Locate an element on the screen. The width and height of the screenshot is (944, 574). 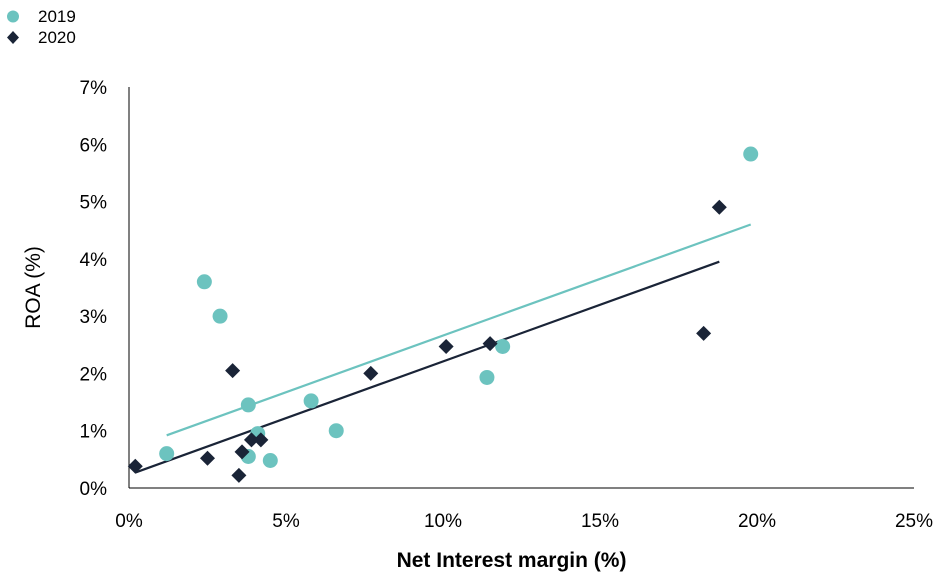
y-tick-label: 1% is located at coordinates (94, 432).